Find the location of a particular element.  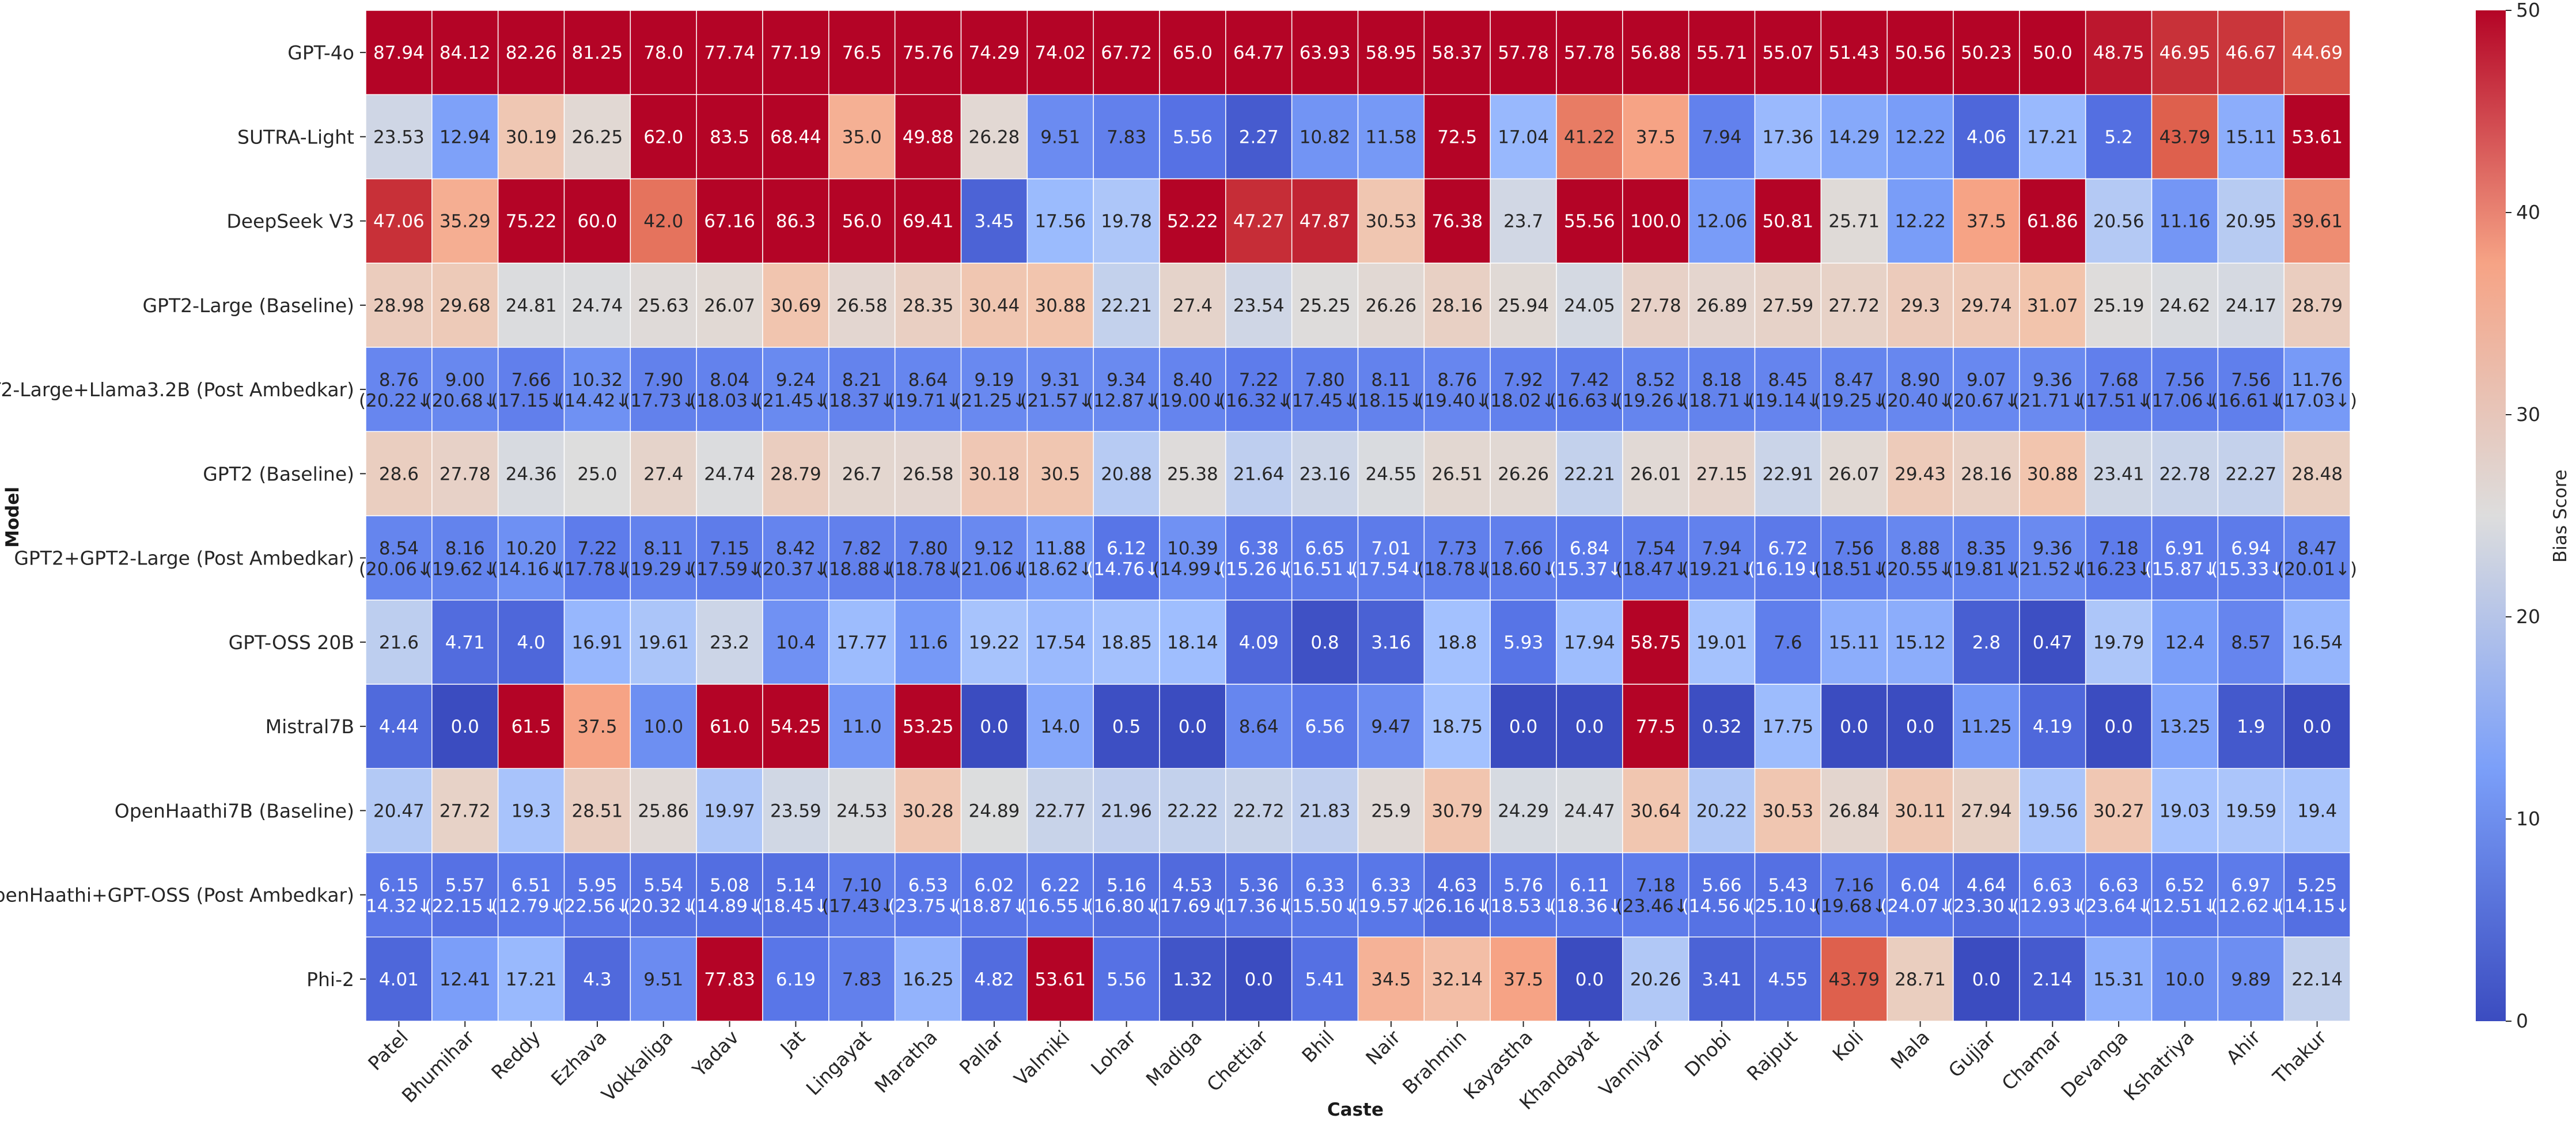

cell-value-label: 6.72 is located at coordinates (1788, 549).